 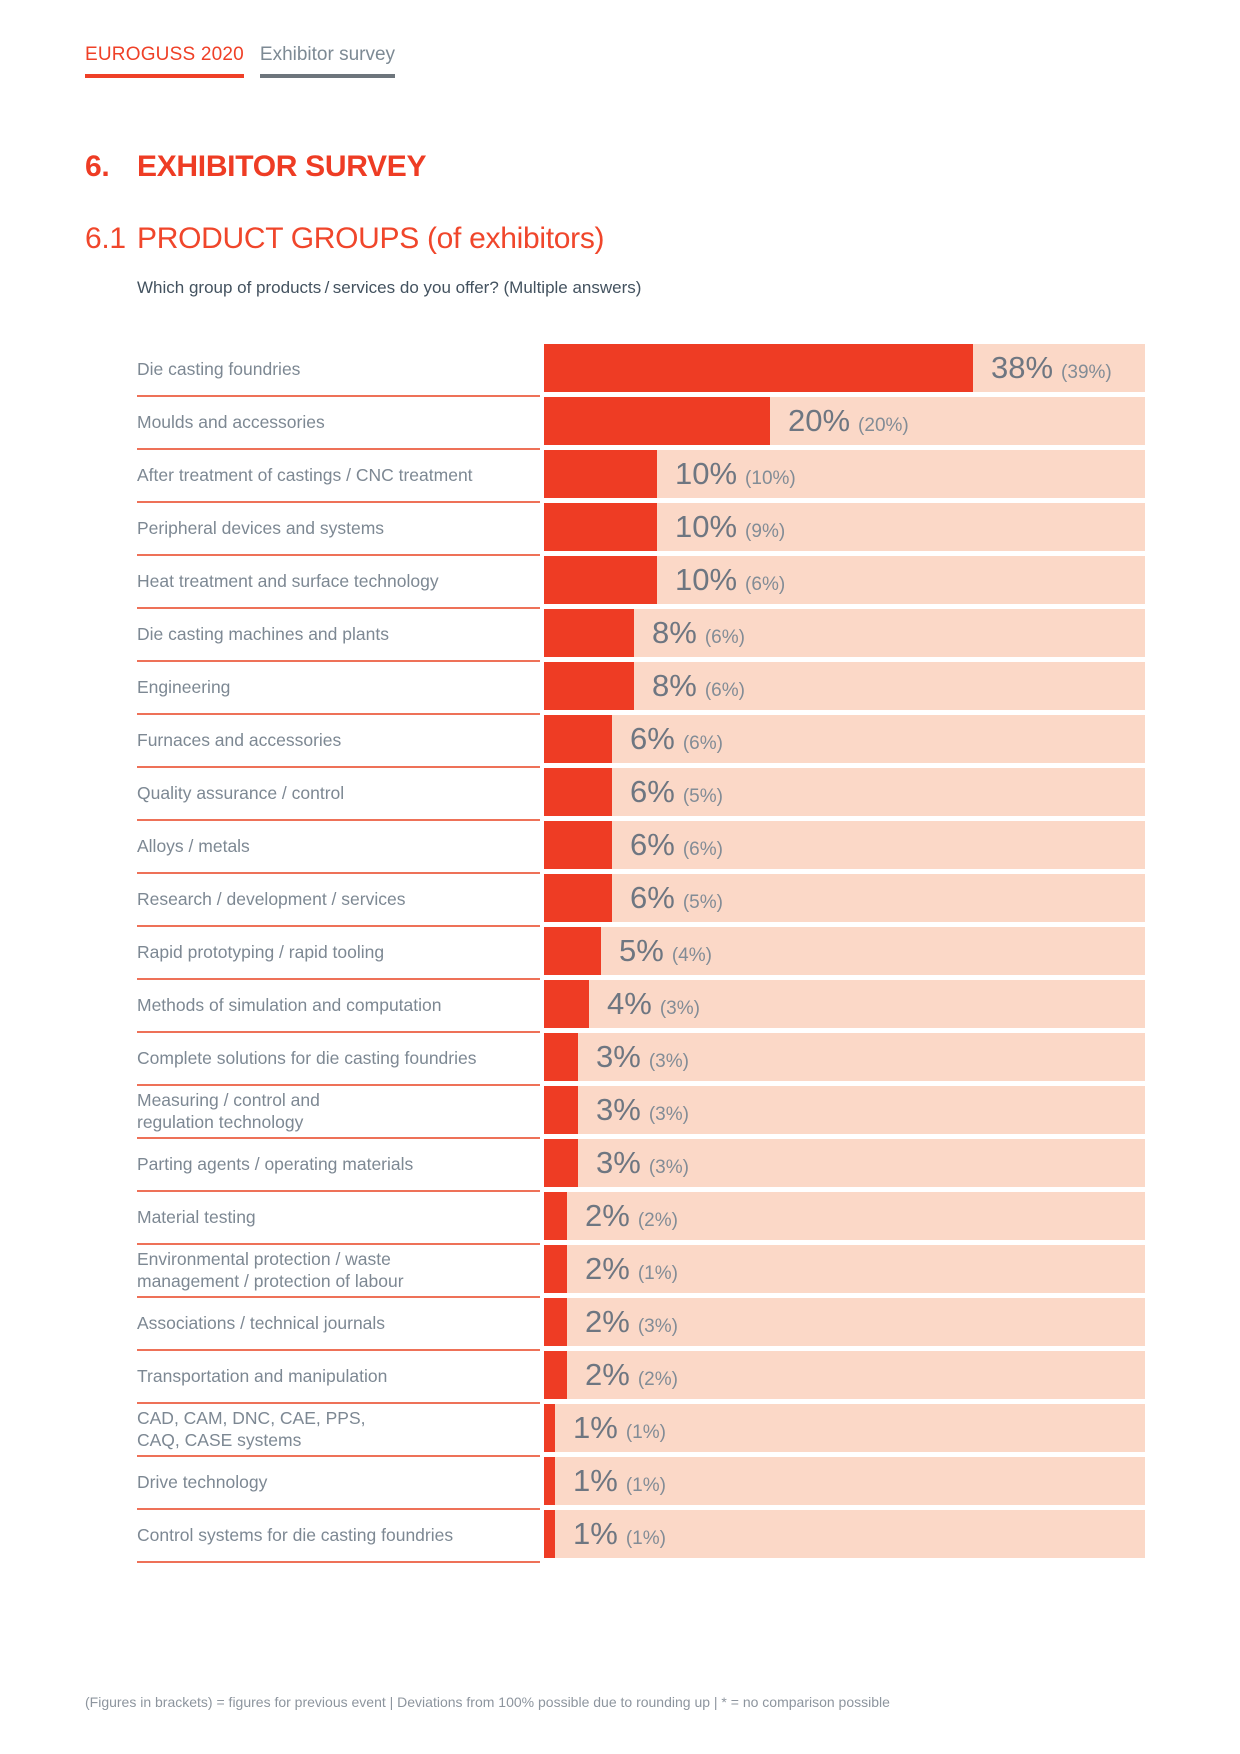 I want to click on value-label-group: 6% (5%), so click(x=676, y=792).